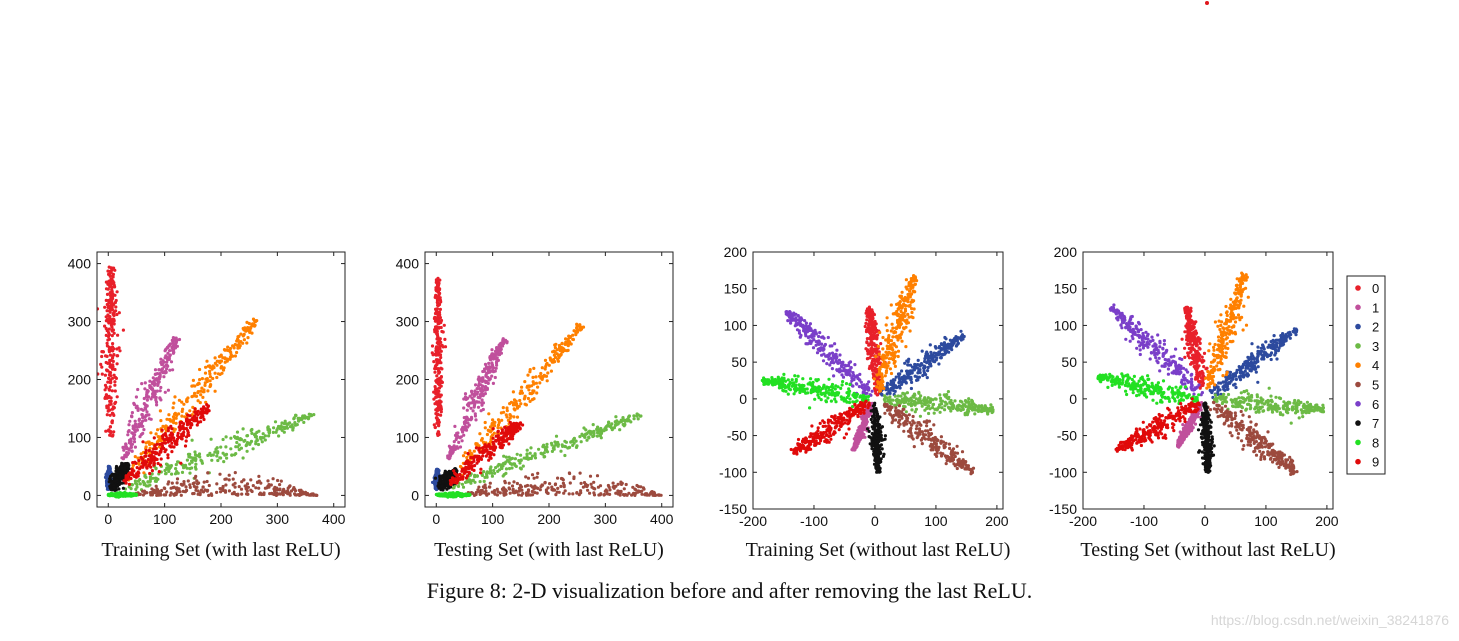  I want to click on x-tick-label: 300, so click(606, 519).